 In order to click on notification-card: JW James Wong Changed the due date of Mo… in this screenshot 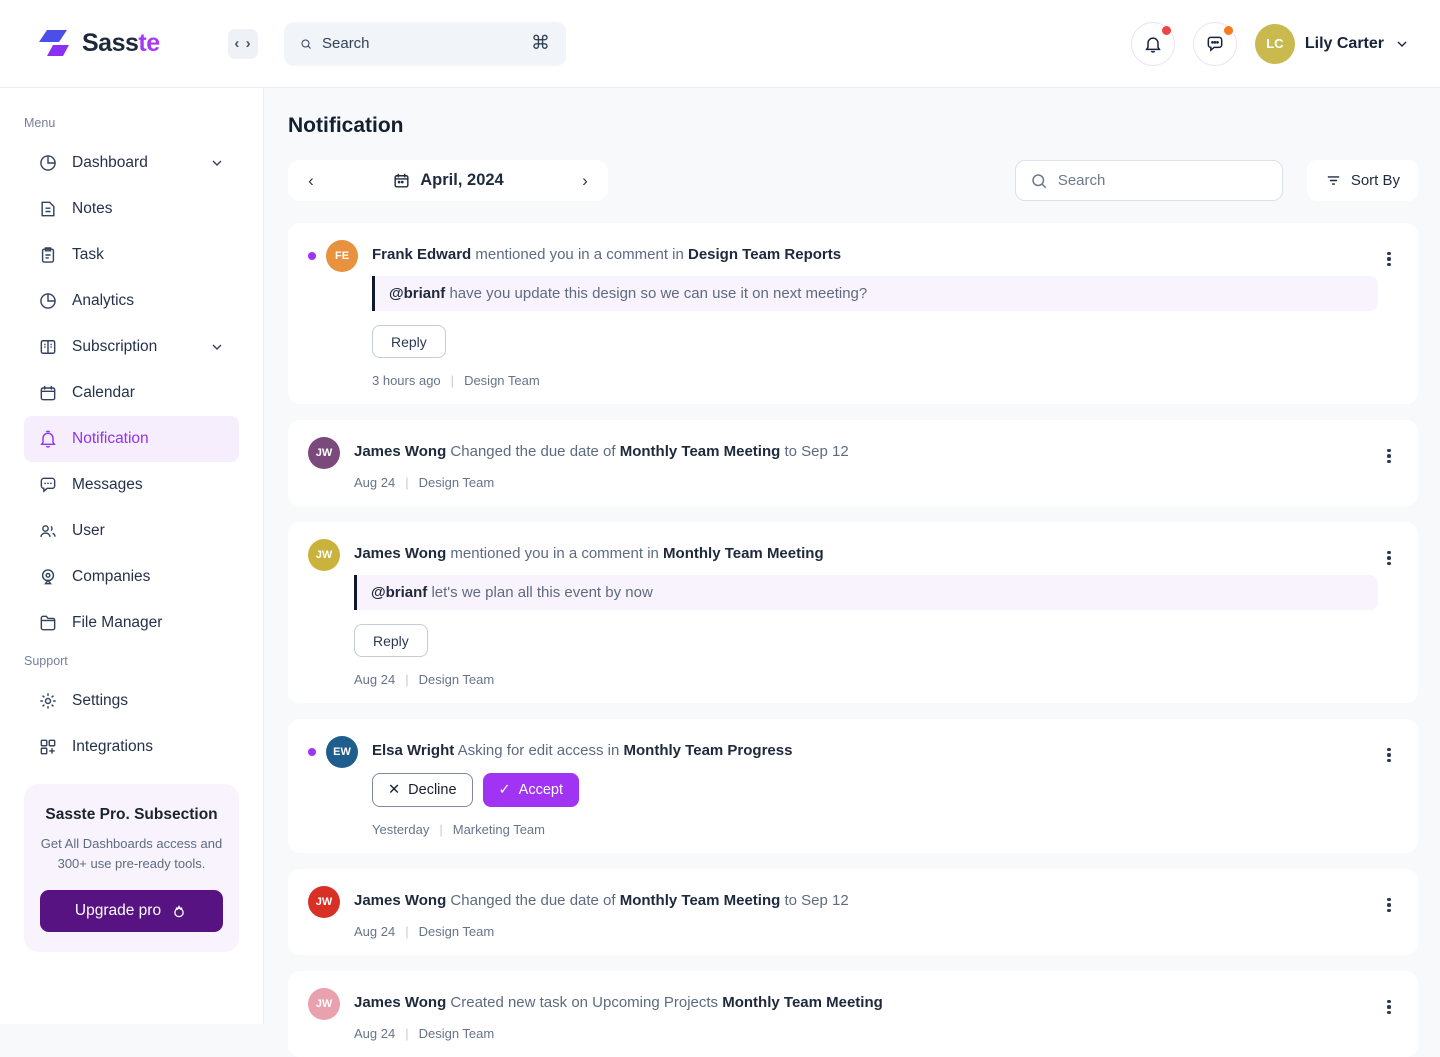, I will do `click(853, 912)`.